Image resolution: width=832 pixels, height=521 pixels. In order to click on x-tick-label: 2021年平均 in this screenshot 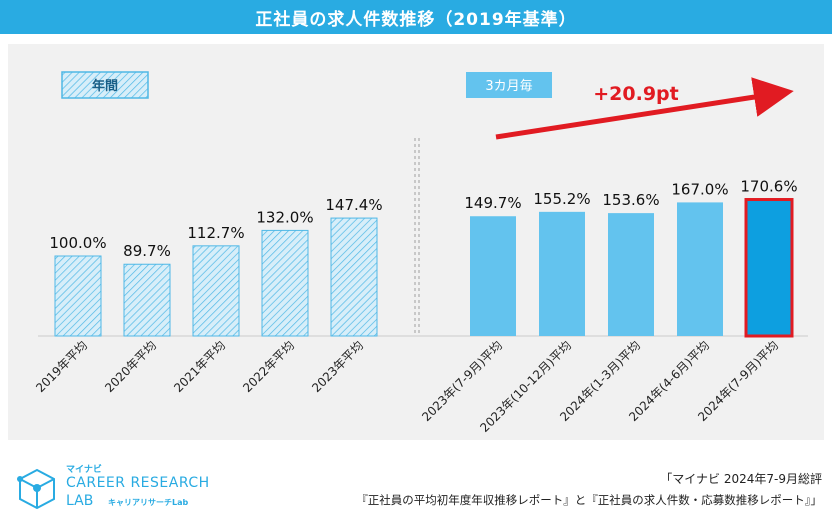, I will do `click(199, 366)`.